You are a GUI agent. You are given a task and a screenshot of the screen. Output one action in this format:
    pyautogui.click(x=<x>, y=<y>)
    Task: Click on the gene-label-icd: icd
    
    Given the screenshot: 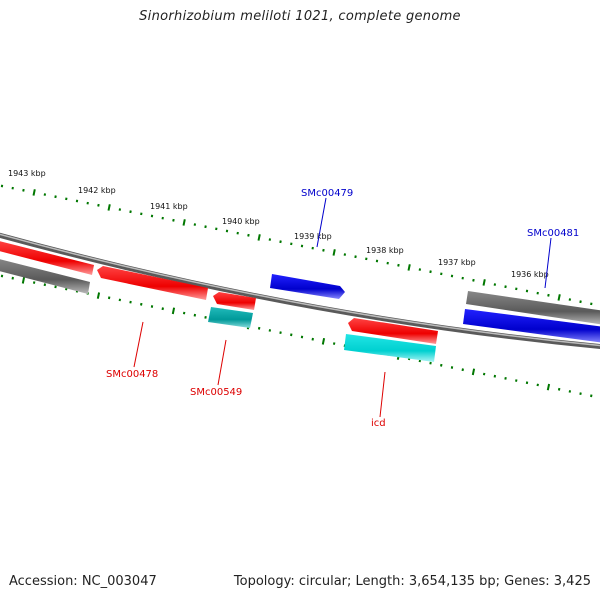 What is the action you would take?
    pyautogui.click(x=378, y=423)
    